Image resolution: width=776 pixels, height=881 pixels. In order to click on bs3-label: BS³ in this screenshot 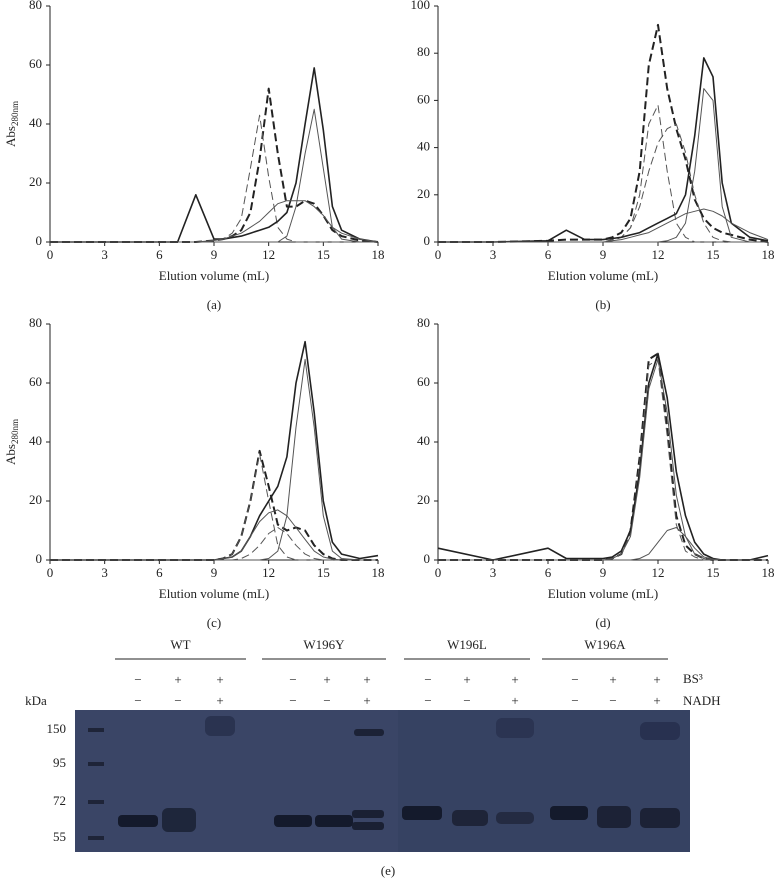, I will do `click(693, 678)`.